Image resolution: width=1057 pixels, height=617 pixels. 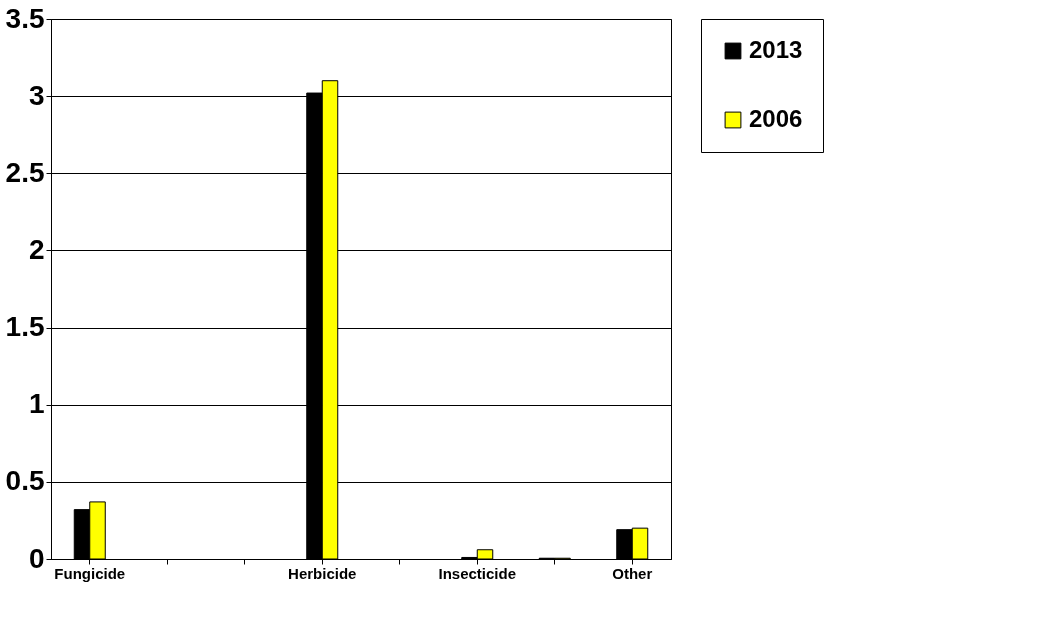 What do you see at coordinates (36, 404) in the screenshot?
I see `y-tick-label: 1` at bounding box center [36, 404].